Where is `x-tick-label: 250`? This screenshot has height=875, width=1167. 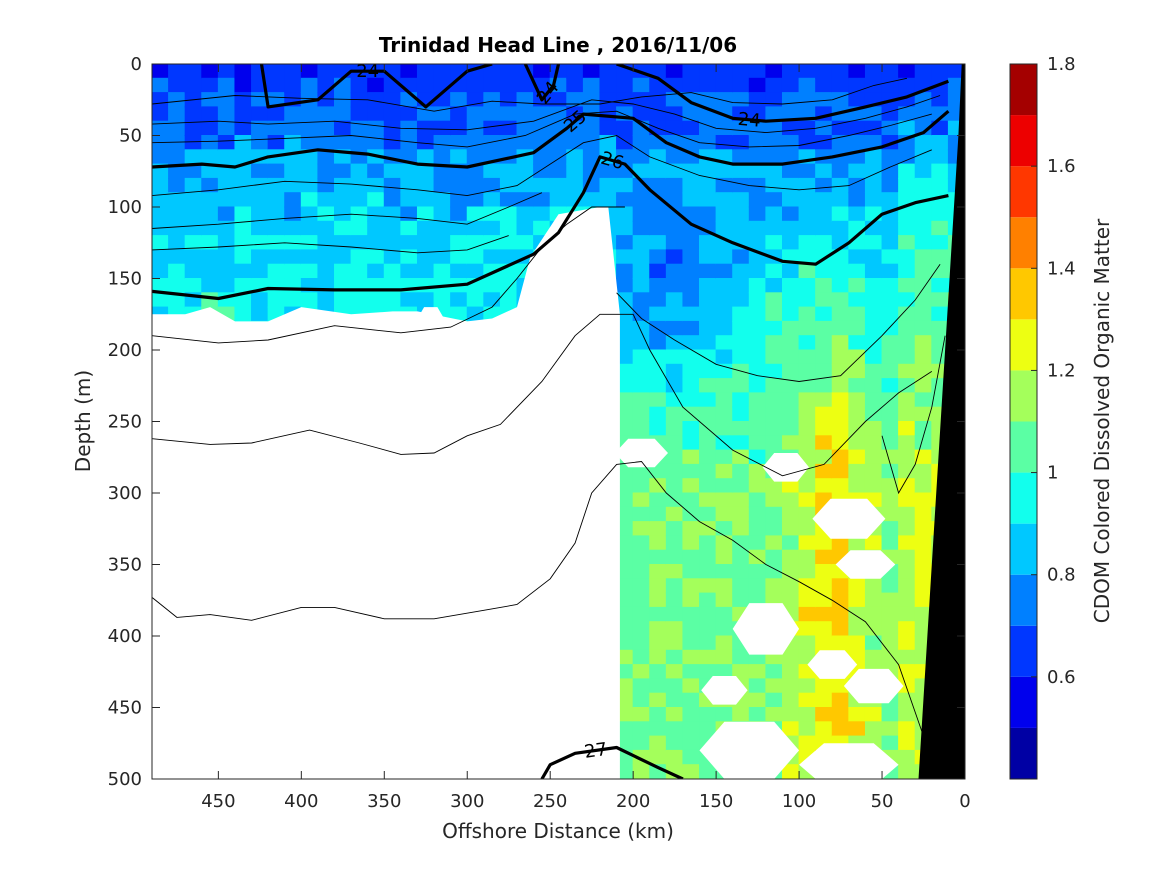 x-tick-label: 250 is located at coordinates (550, 801).